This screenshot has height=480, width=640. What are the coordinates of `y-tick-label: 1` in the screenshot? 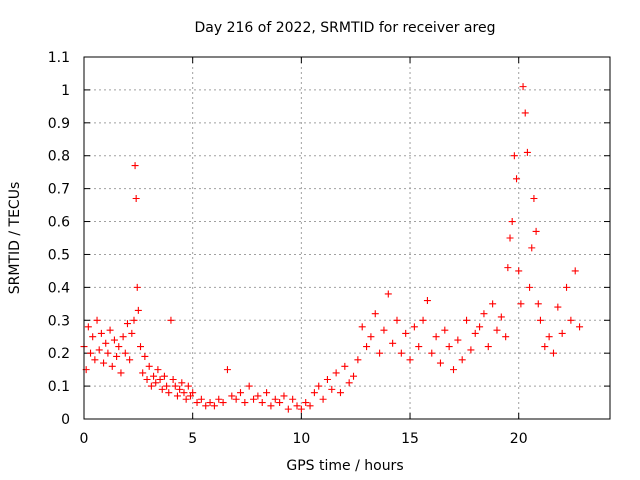 It's located at (65, 91).